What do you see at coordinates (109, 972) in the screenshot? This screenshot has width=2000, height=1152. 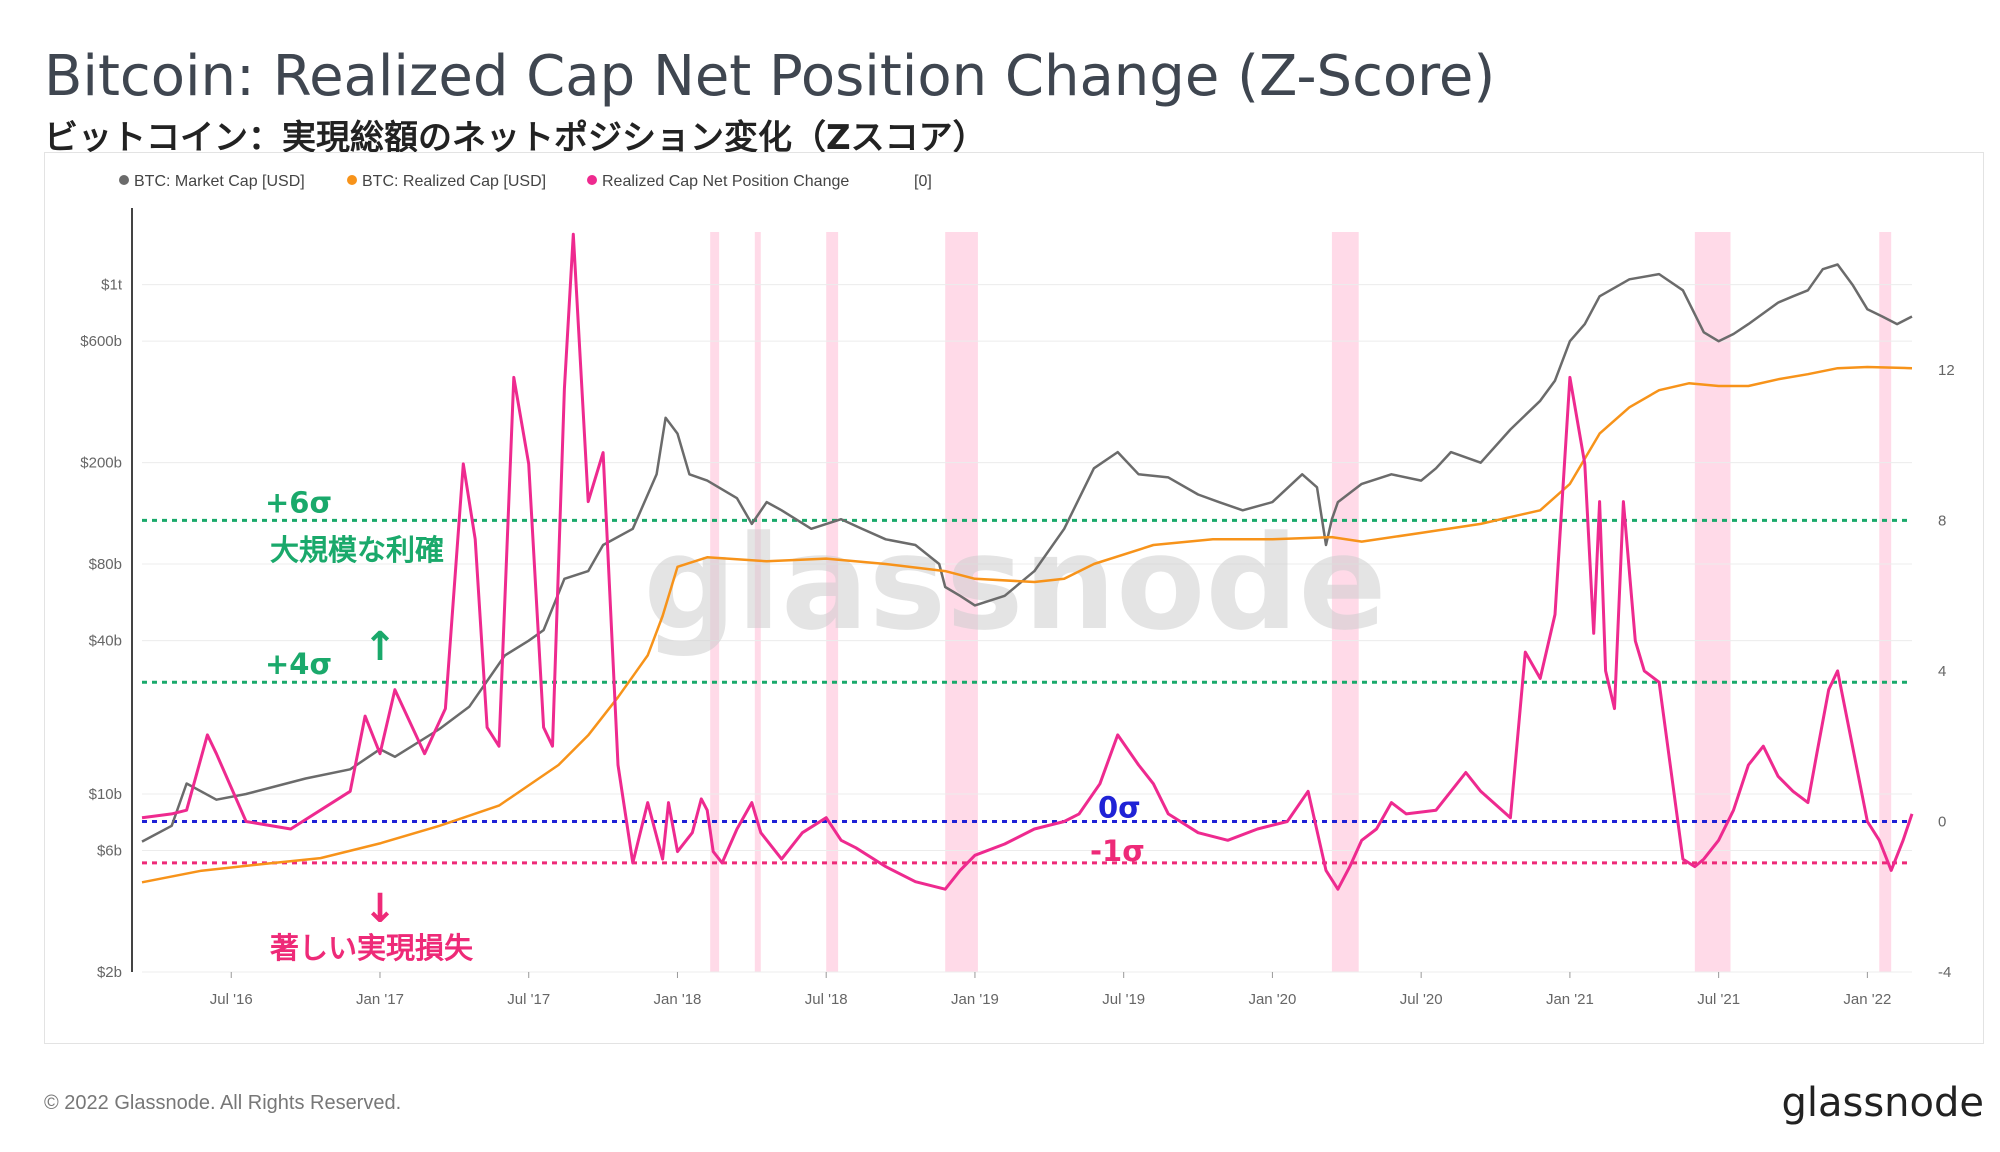 I see `y-left-tick-7: $2b` at bounding box center [109, 972].